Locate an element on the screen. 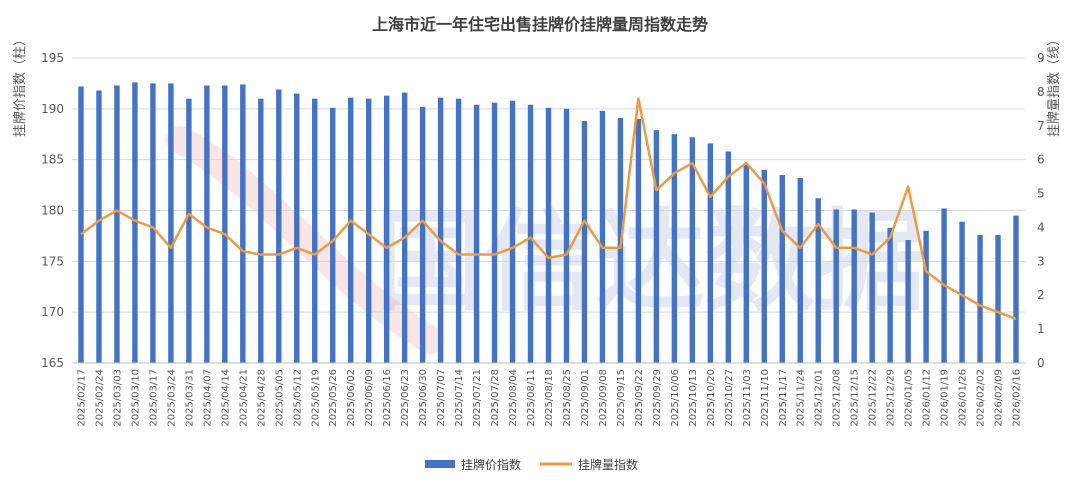  x-tick-label: 2025/07/21 is located at coordinates (477, 398).